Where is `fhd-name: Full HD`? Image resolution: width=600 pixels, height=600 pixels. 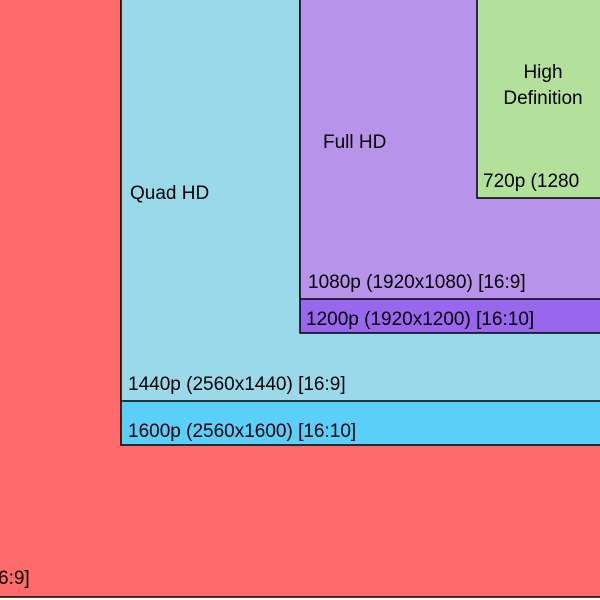 fhd-name: Full HD is located at coordinates (354, 142).